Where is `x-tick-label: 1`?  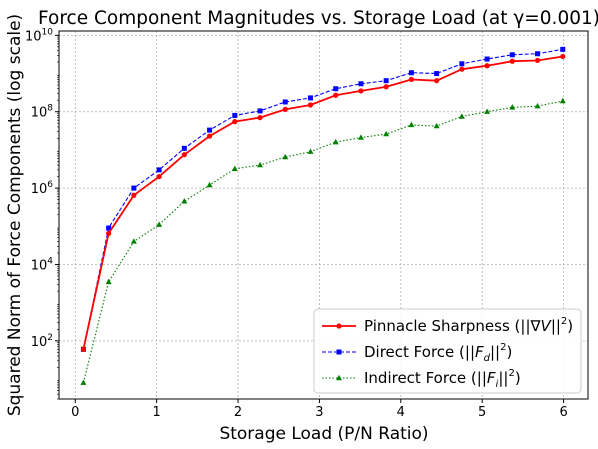 x-tick-label: 1 is located at coordinates (157, 412).